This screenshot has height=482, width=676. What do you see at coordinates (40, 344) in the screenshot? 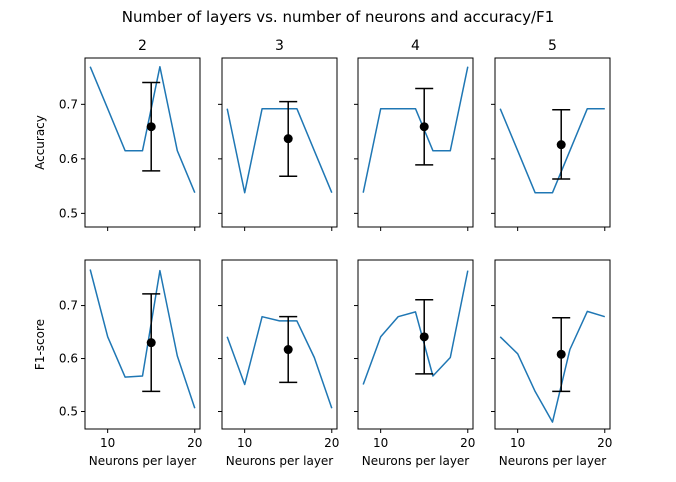
I see `y-axis-label: F1-score` at bounding box center [40, 344].